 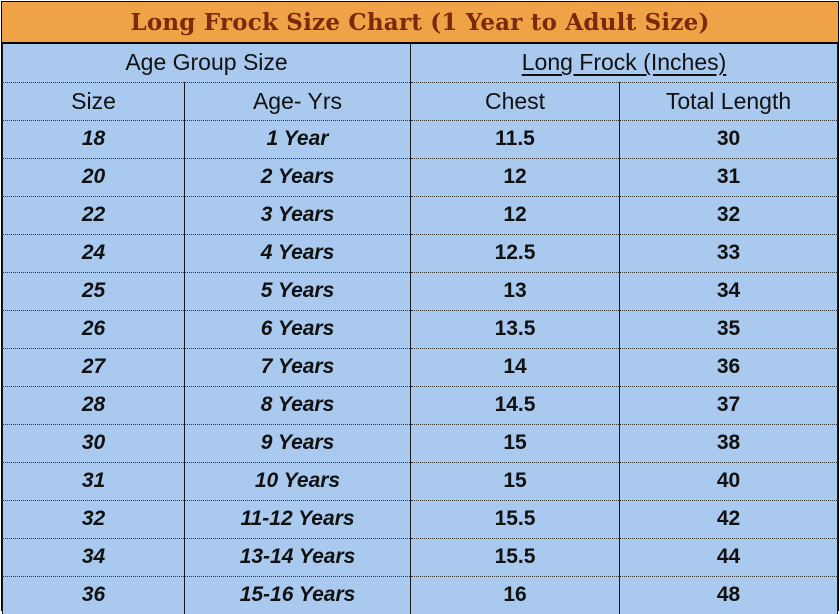 What do you see at coordinates (297, 215) in the screenshot?
I see `age-cell: 3 Years` at bounding box center [297, 215].